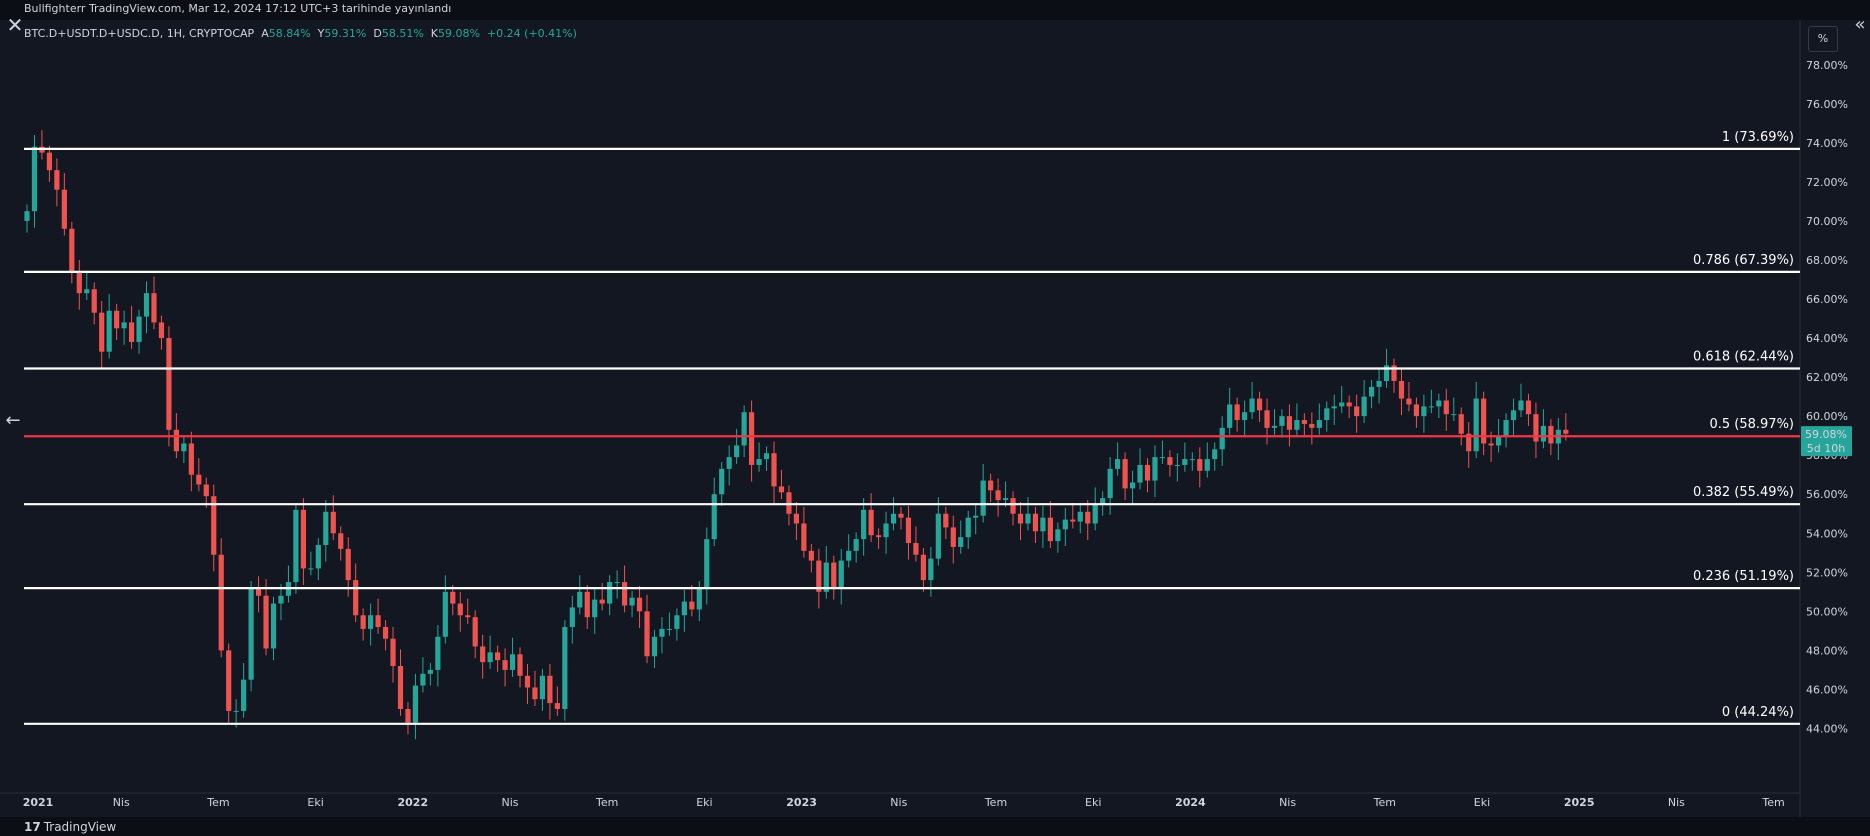  What do you see at coordinates (434, 33) in the screenshot?
I see `close-label: K` at bounding box center [434, 33].